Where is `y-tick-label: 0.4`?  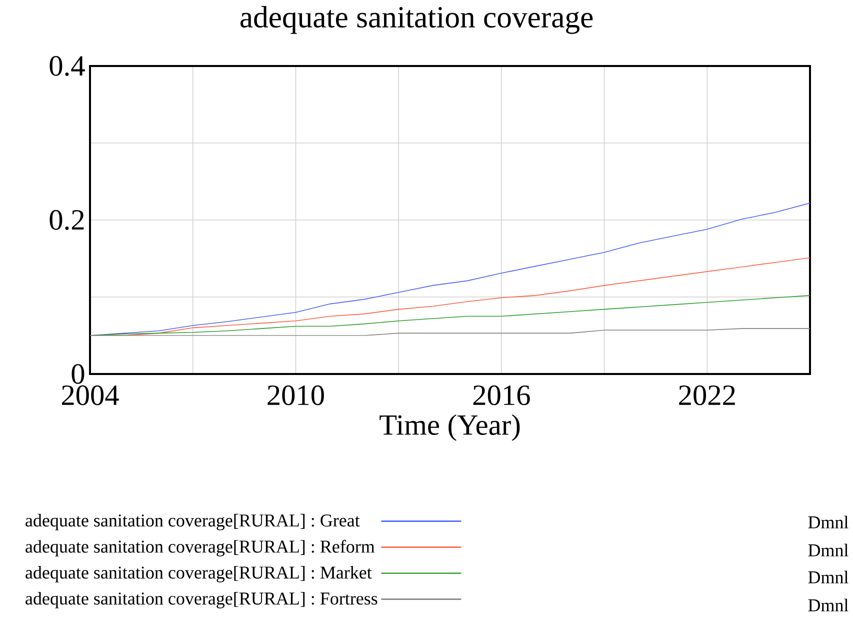
y-tick-label: 0.4 is located at coordinates (67, 66).